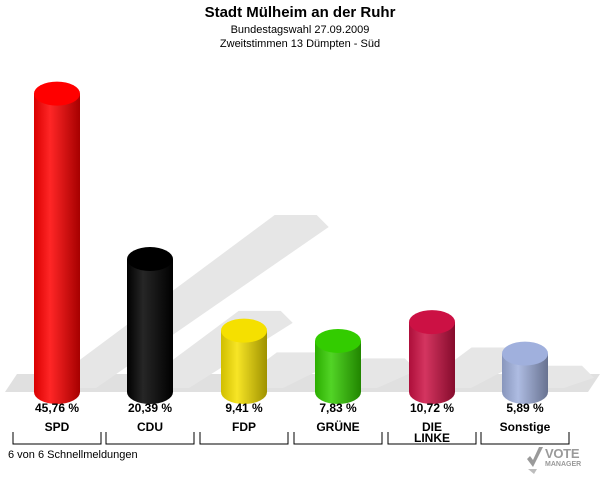 This screenshot has width=600, height=480. Describe the element at coordinates (150, 408) in the screenshot. I see `value-label: 20,39 %` at that location.